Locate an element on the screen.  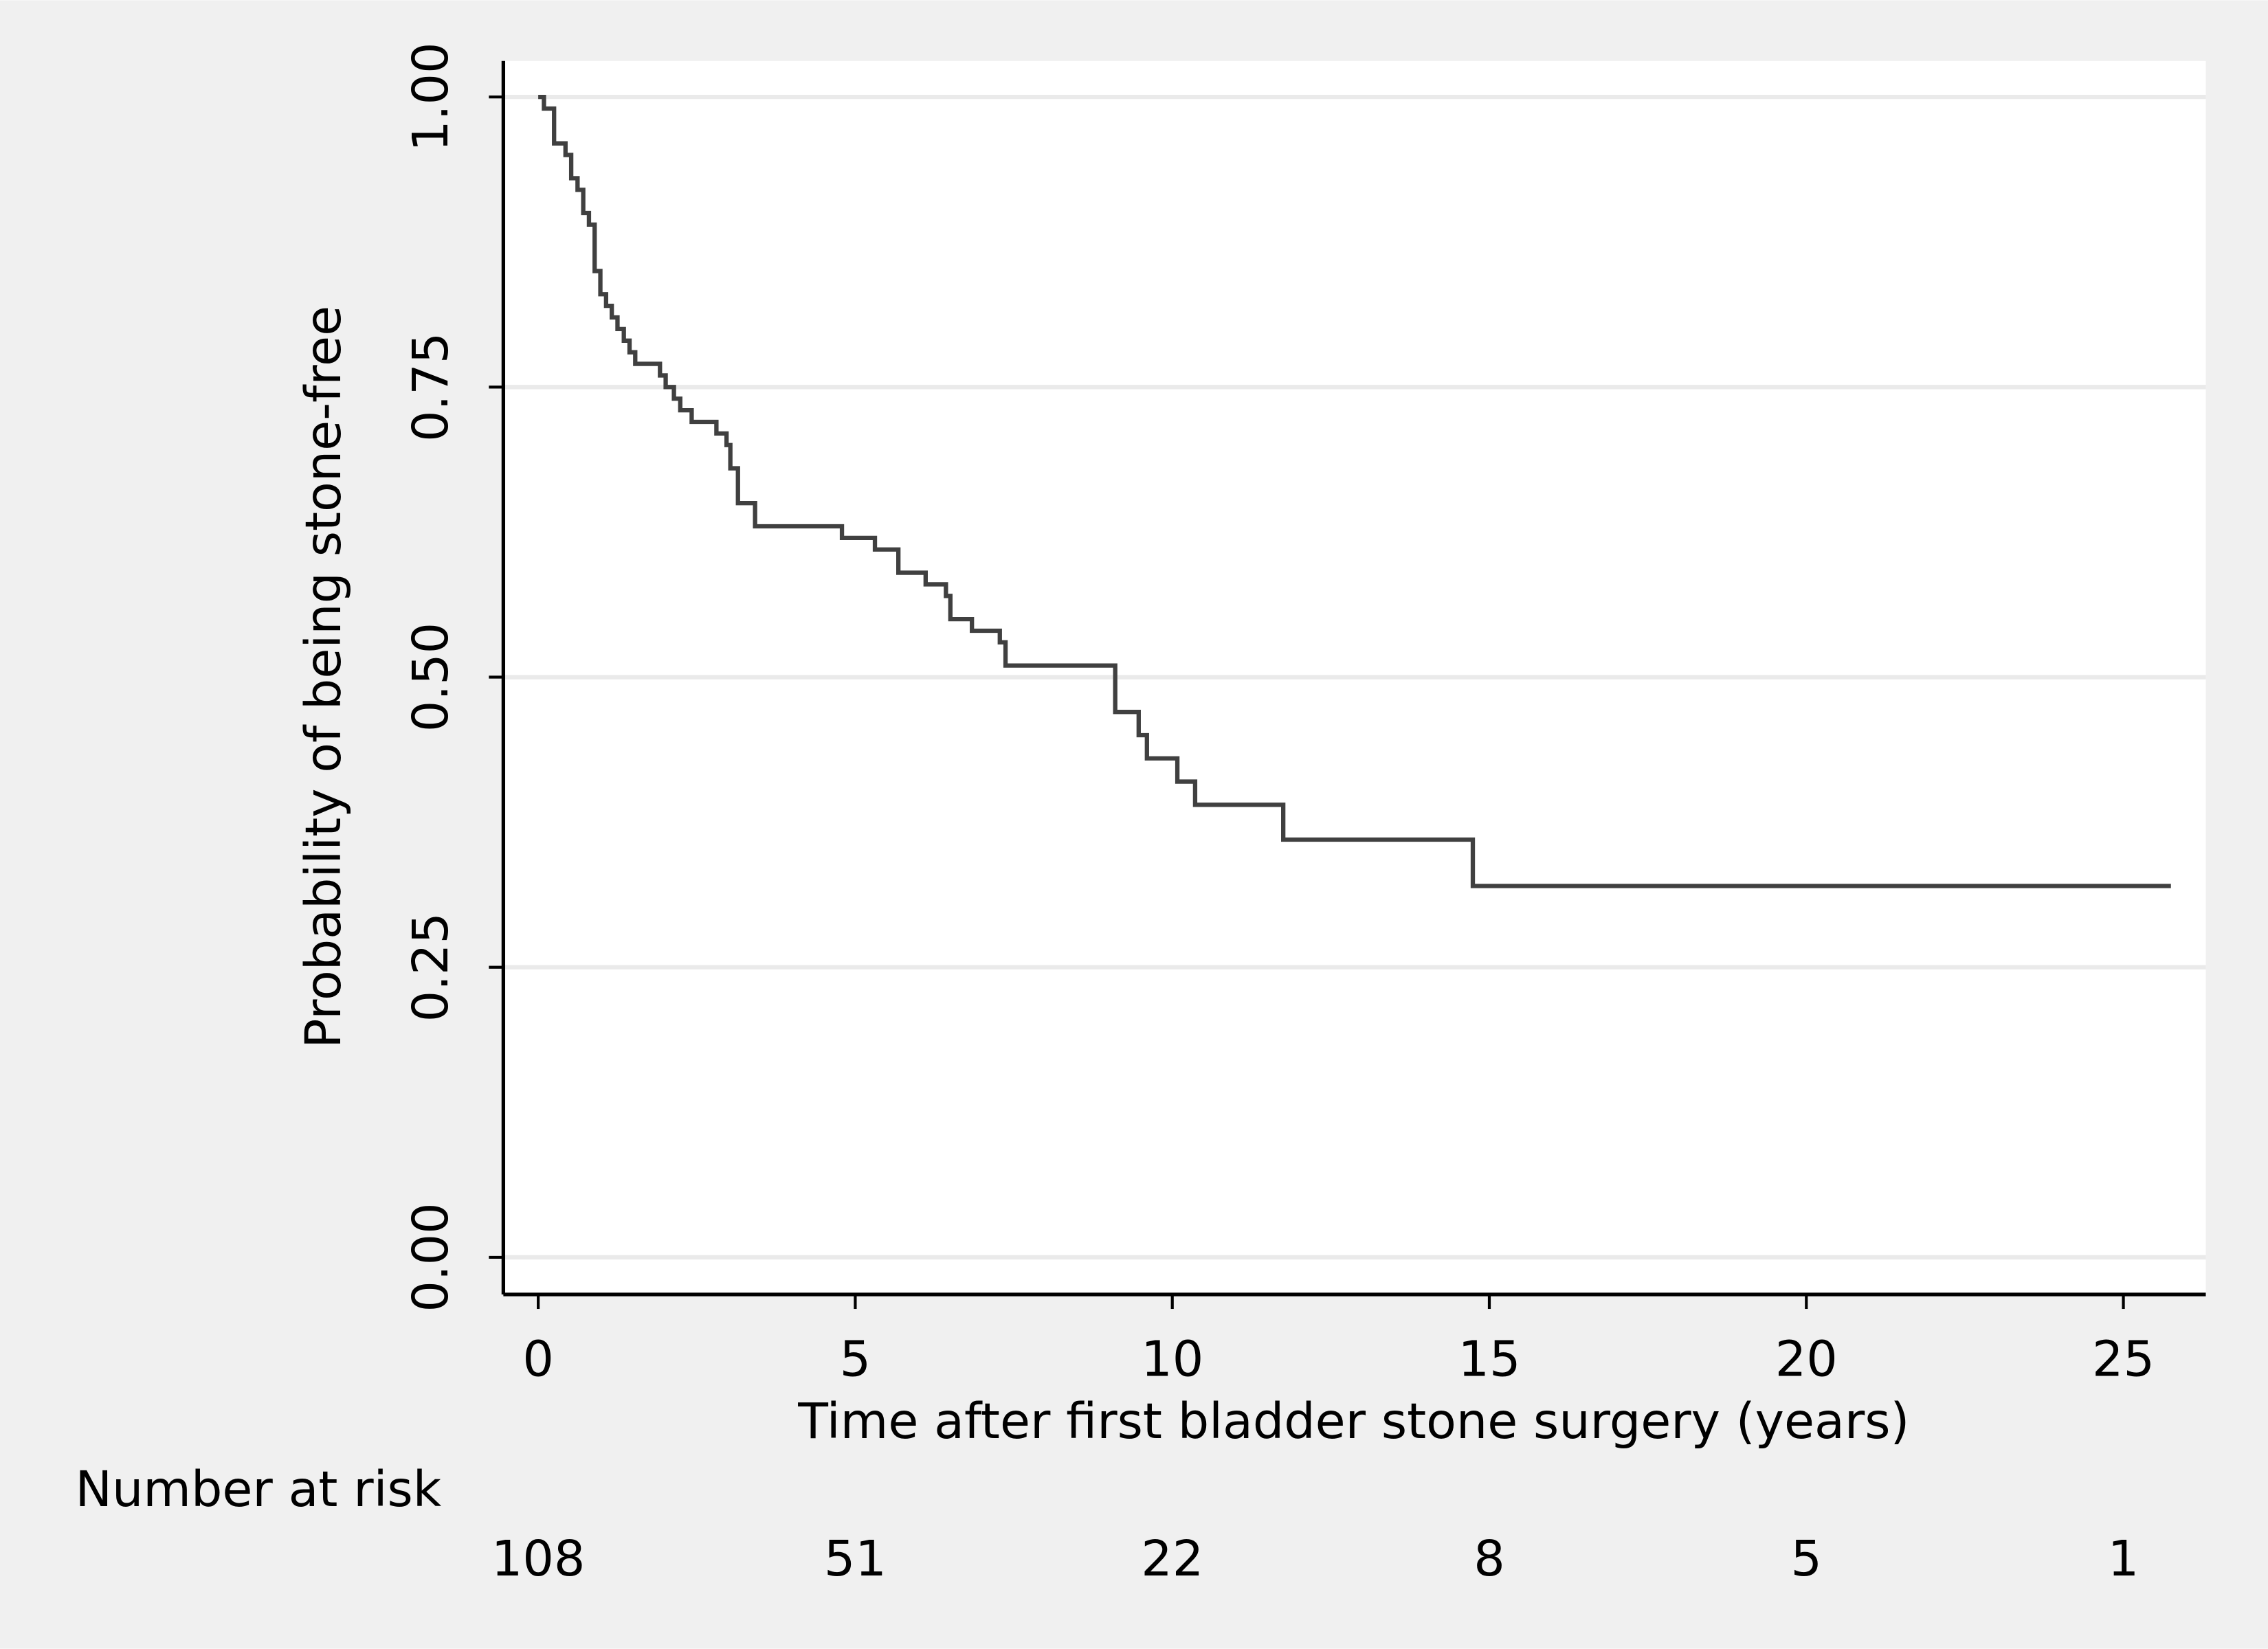
x-tick-label: 15 is located at coordinates (1489, 1358).